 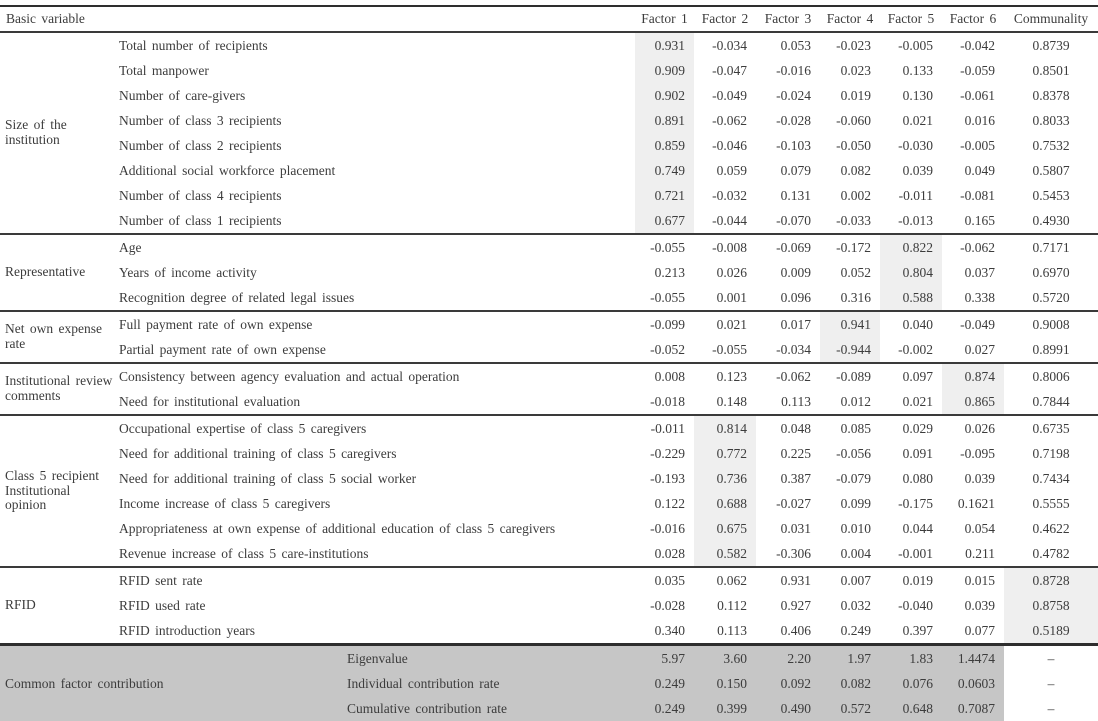 I want to click on contribution-factor-6-value: 0.0603, so click(x=973, y=683).